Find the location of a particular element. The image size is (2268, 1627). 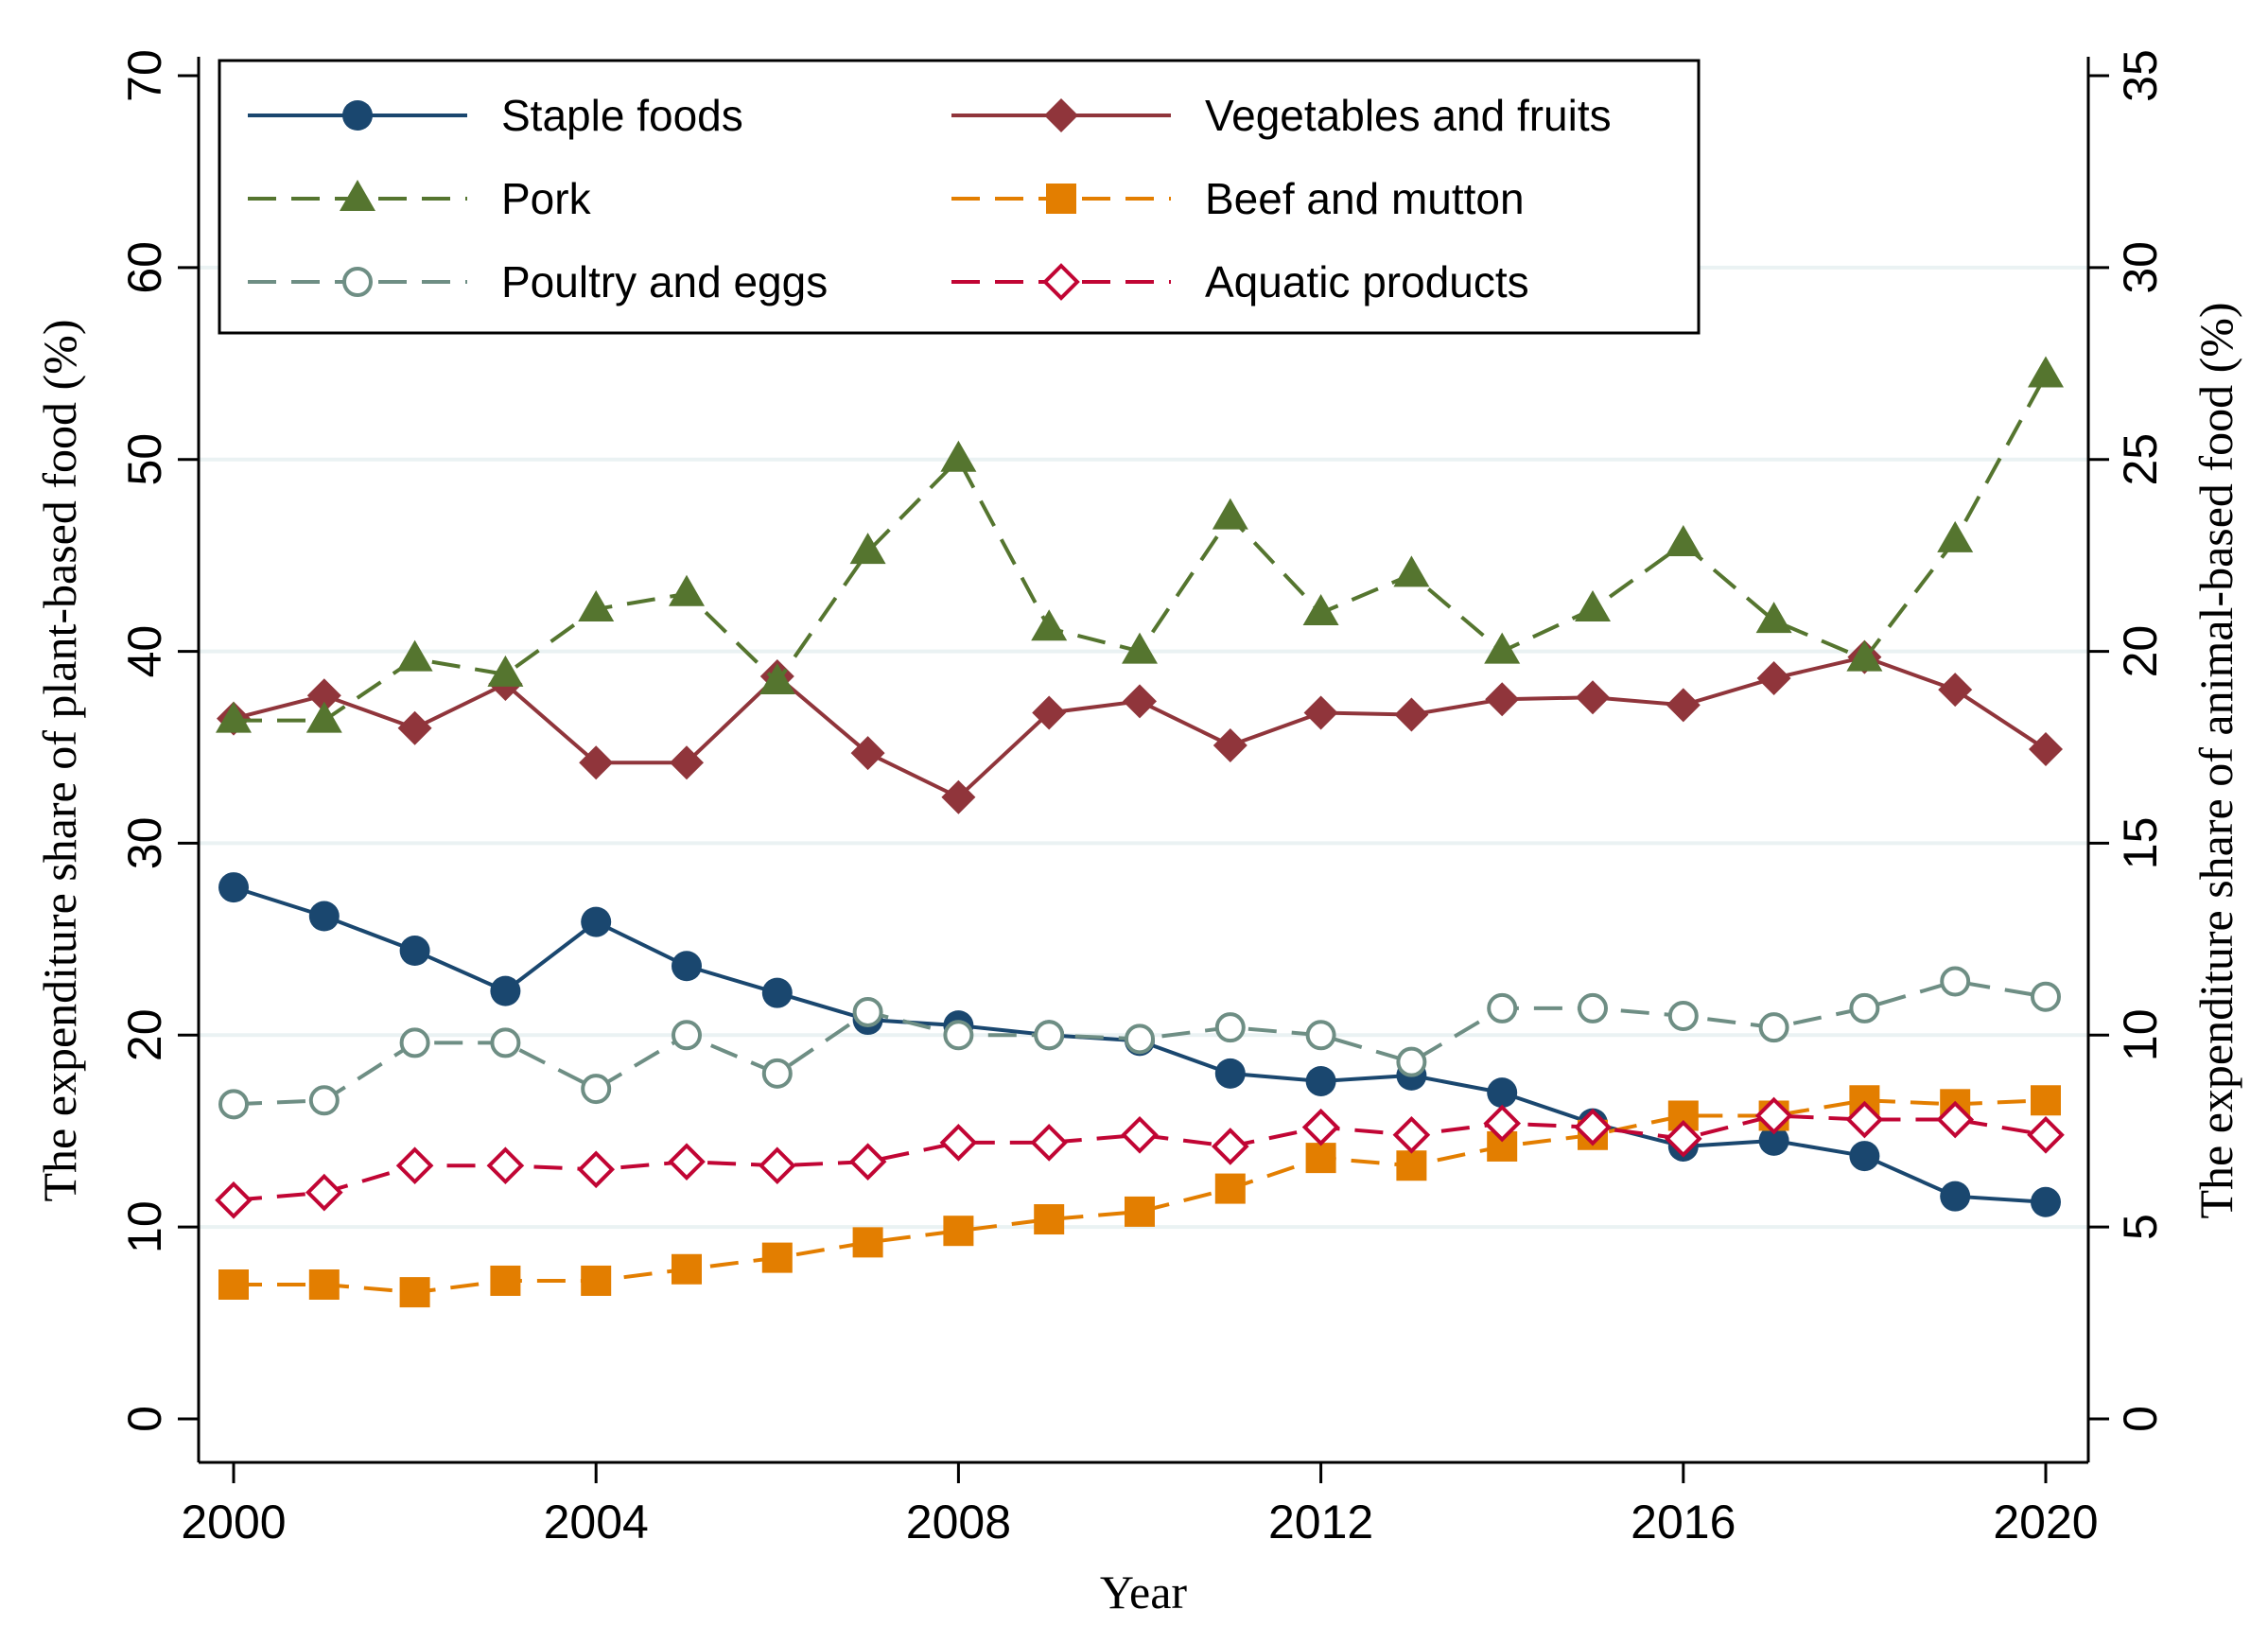

x-tick-label: 2020 is located at coordinates (2045, 1522).